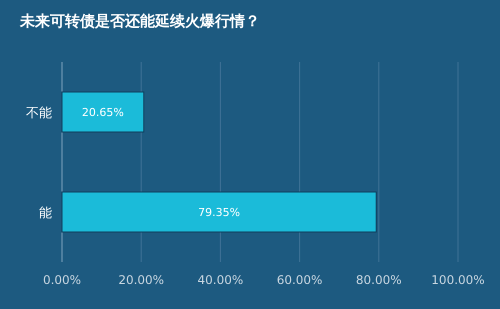 This screenshot has width=500, height=309. What do you see at coordinates (45, 213) in the screenshot?
I see `y-tick-label: 能` at bounding box center [45, 213].